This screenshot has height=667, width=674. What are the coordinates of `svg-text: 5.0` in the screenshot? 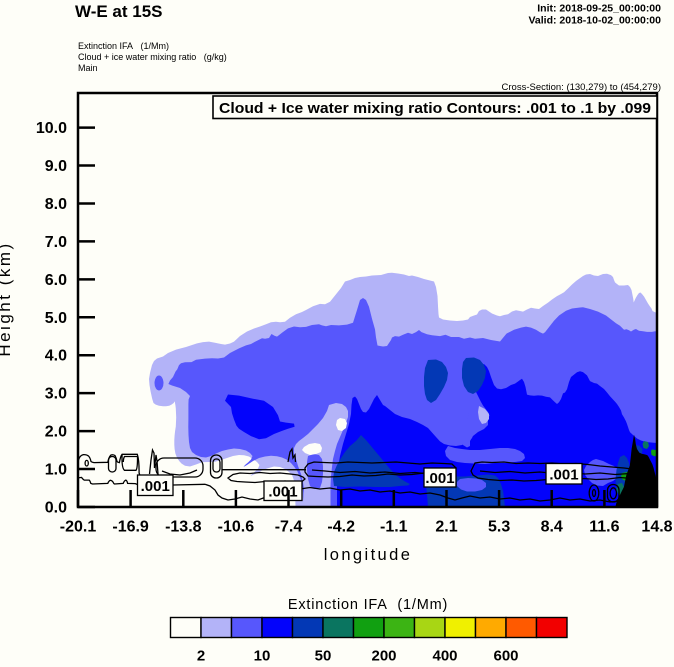 It's located at (56, 318).